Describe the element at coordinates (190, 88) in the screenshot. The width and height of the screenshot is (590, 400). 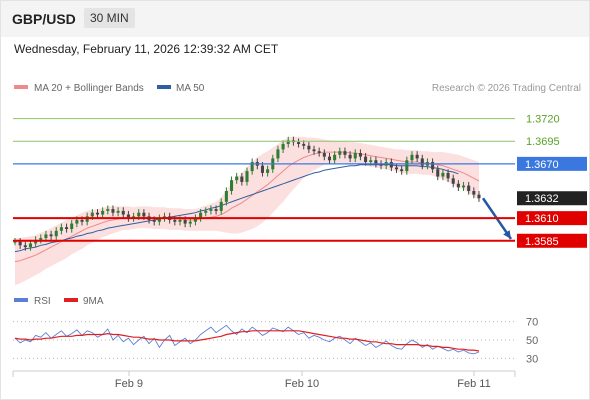
I see `legend-label-ma50: MA 50` at that location.